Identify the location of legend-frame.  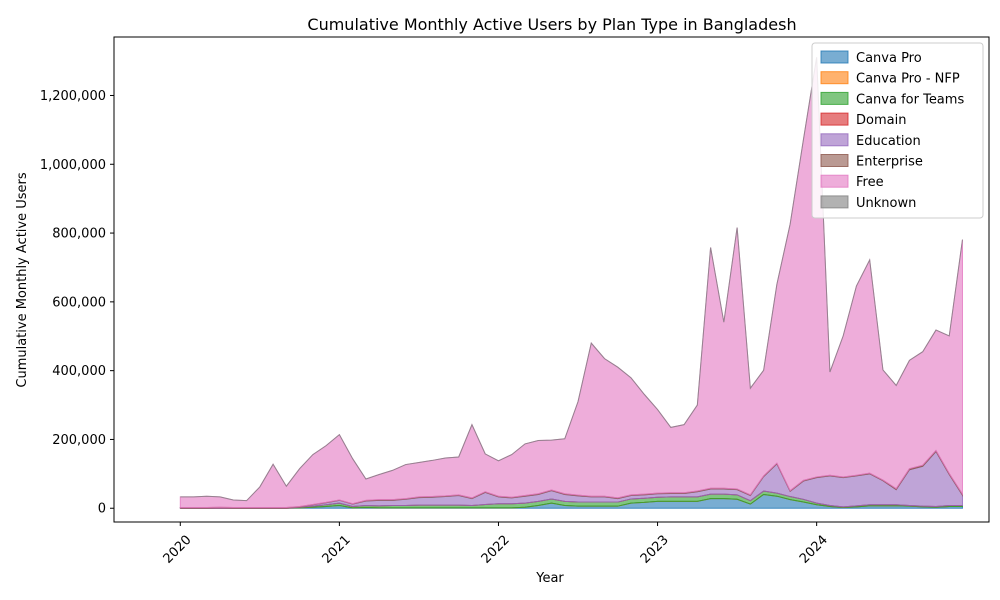
(897, 130).